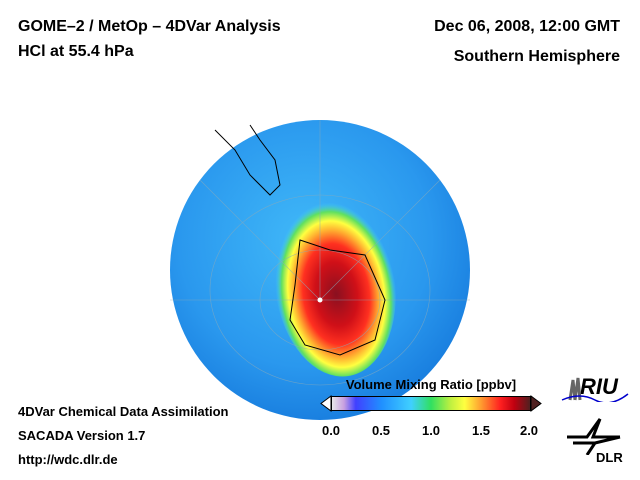 The height and width of the screenshot is (480, 640). I want to click on title-left-2: HCl at 55.4 hPa, so click(76, 51).